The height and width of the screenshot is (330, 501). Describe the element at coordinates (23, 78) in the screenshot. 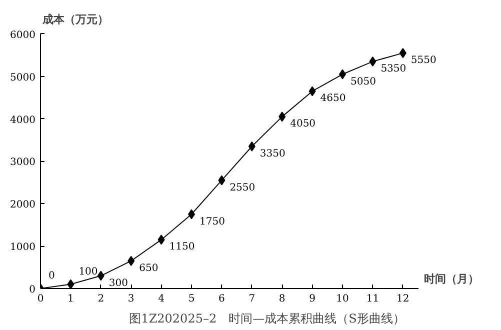

I see `y-tick-label: 5000` at that location.